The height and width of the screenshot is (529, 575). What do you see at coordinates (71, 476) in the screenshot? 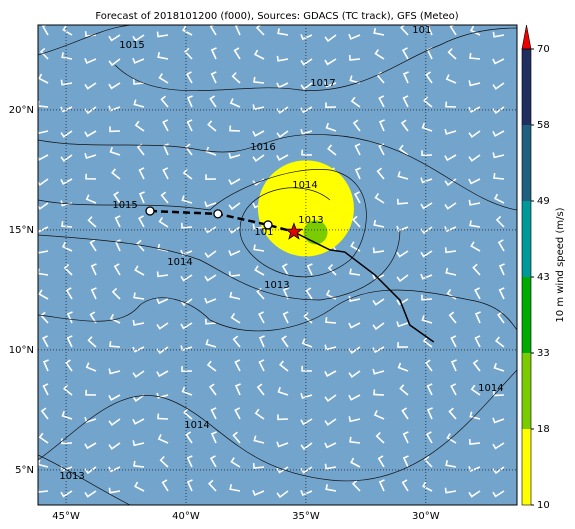
I see `contour-label: 1013` at bounding box center [71, 476].